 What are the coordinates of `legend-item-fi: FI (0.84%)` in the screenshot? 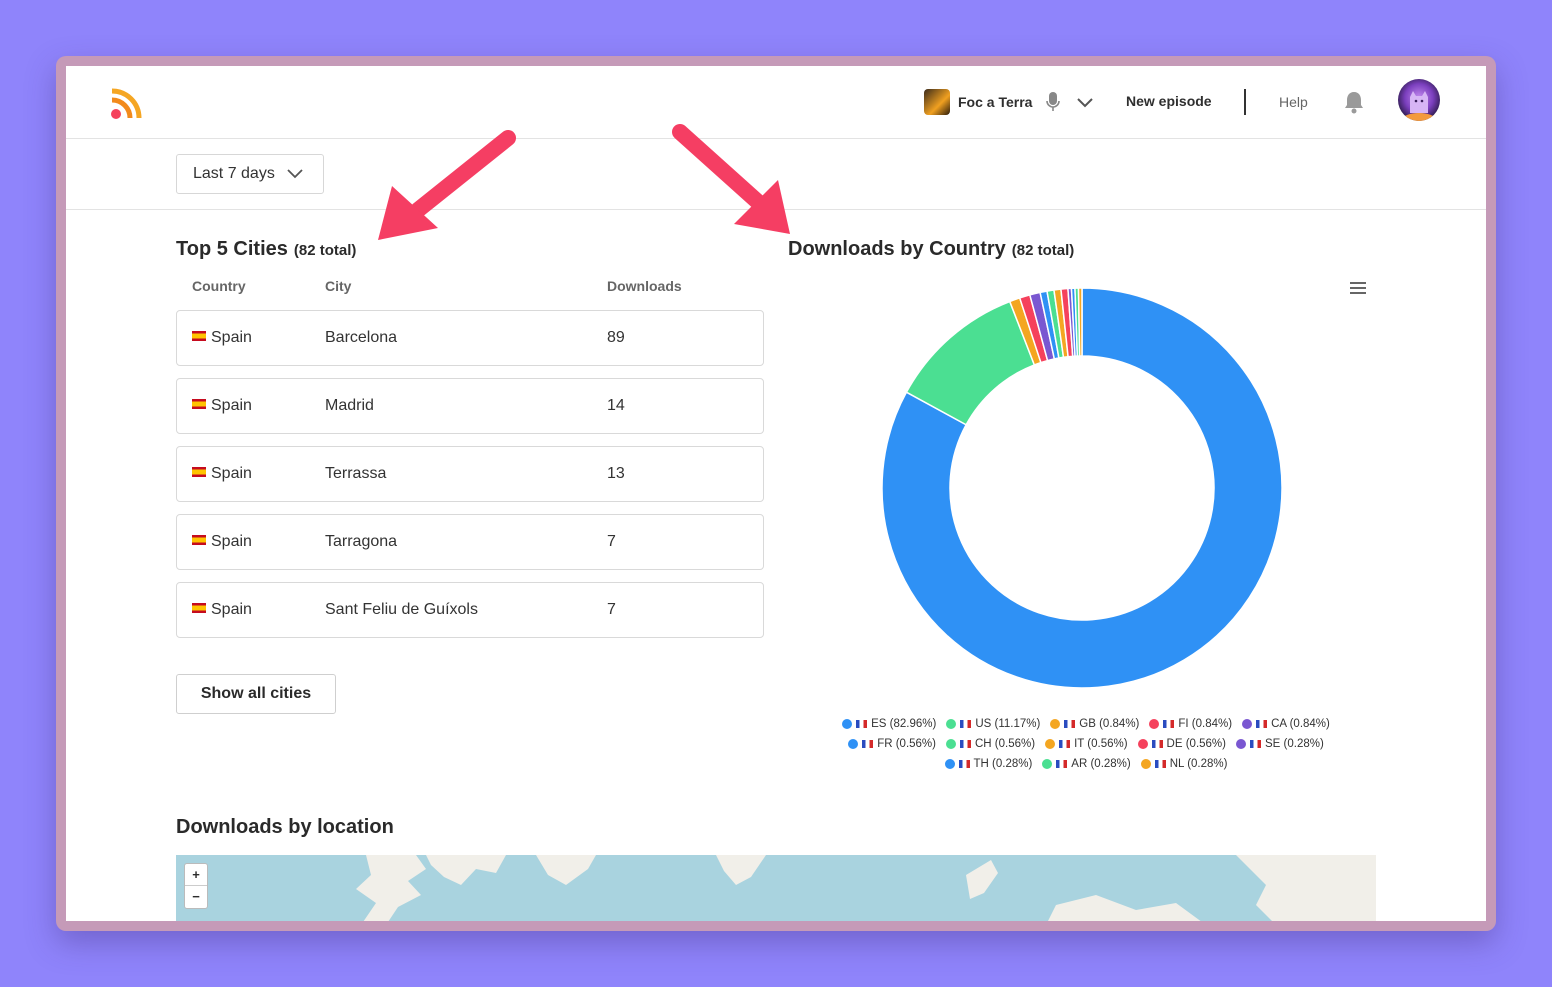 It's located at (1190, 724).